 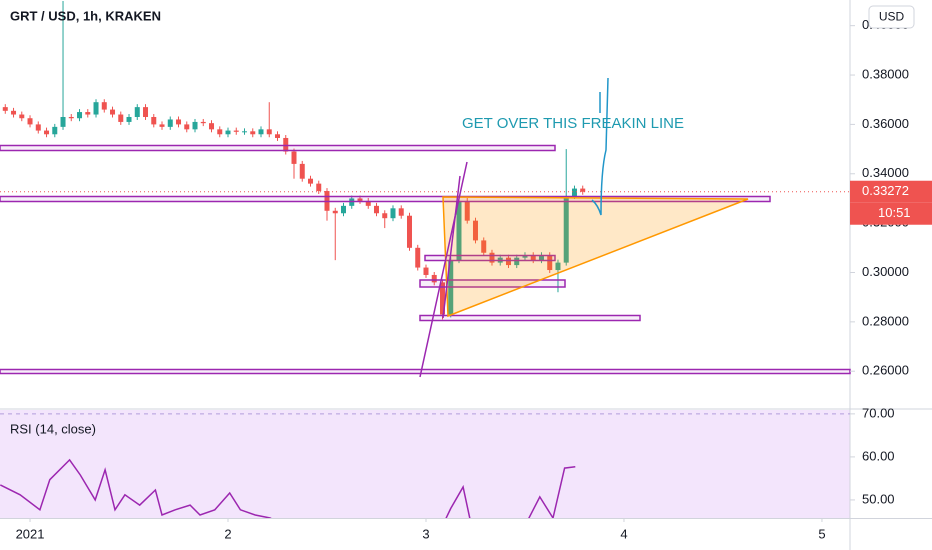 I want to click on rsi-title: RSI (14, close), so click(x=53, y=428).